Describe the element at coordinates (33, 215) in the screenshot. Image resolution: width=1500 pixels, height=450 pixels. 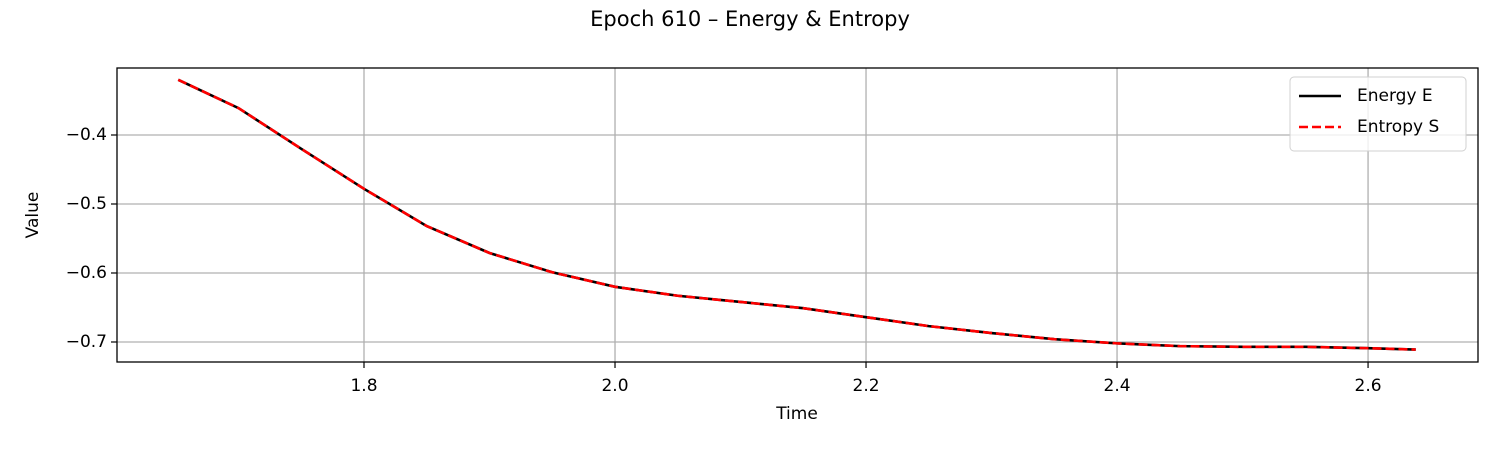
I see `y-axis-label: Value` at that location.